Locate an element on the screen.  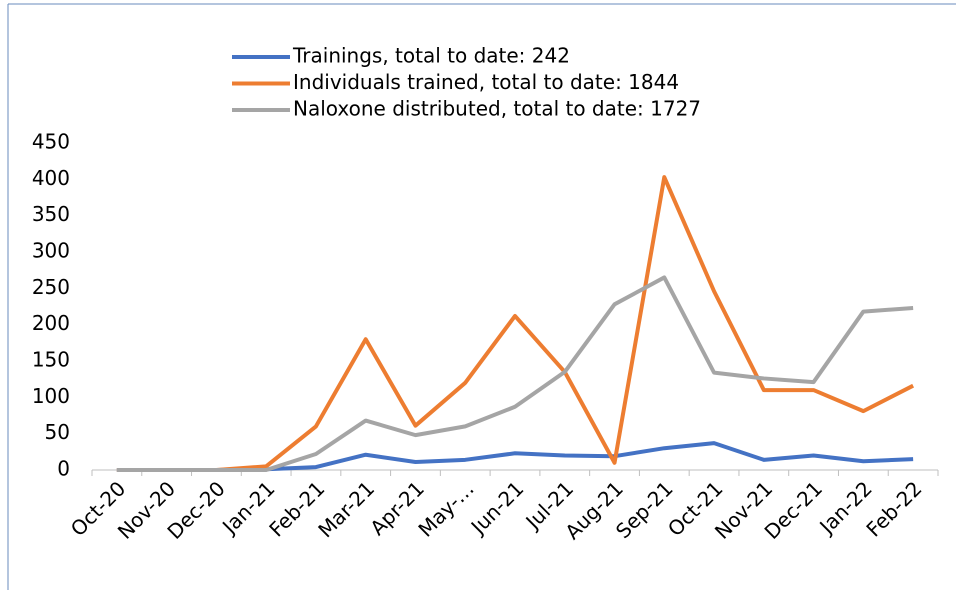
legend-label: Individuals trained, total to date: 1844 is located at coordinates (486, 82).